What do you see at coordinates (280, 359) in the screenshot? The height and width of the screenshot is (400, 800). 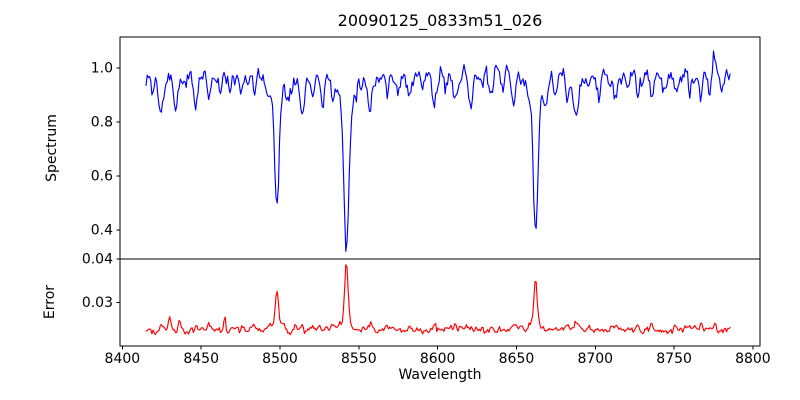 I see `x-tick-label: 8500` at bounding box center [280, 359].